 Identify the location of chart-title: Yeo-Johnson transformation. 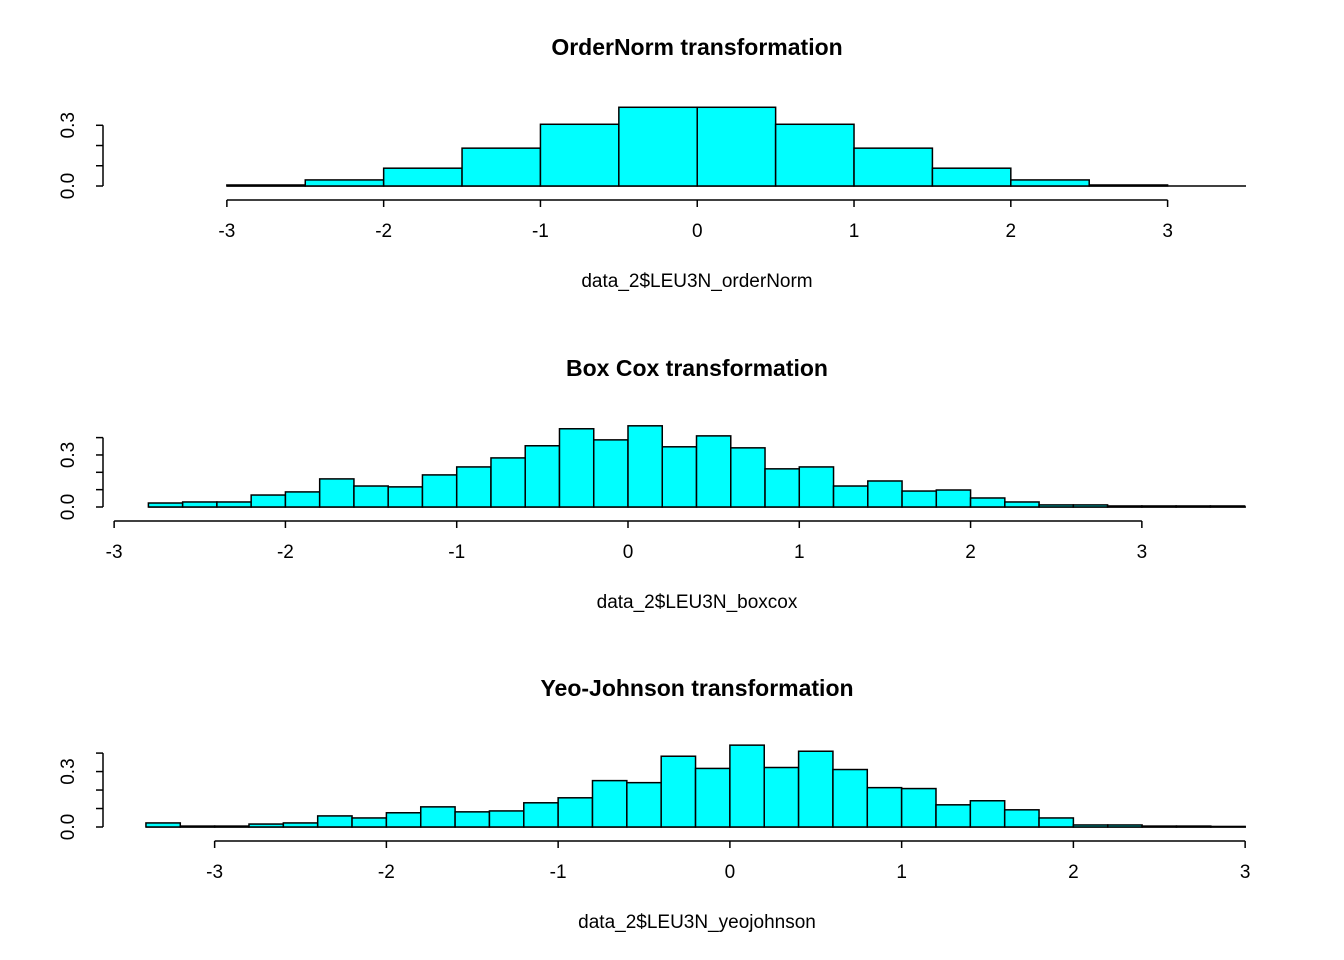
(696, 688).